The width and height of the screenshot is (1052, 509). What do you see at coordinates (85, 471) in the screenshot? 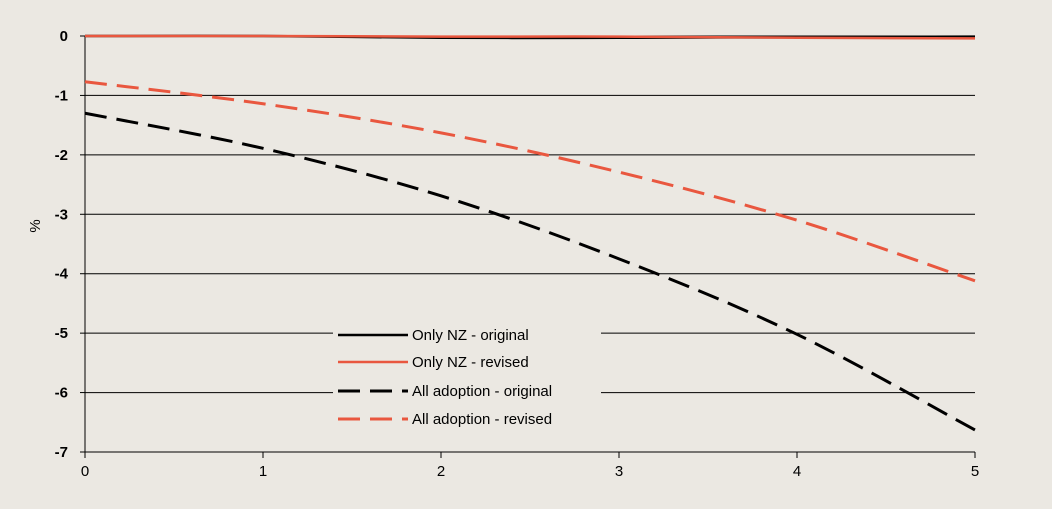
I see `x-tick-label: 0` at bounding box center [85, 471].